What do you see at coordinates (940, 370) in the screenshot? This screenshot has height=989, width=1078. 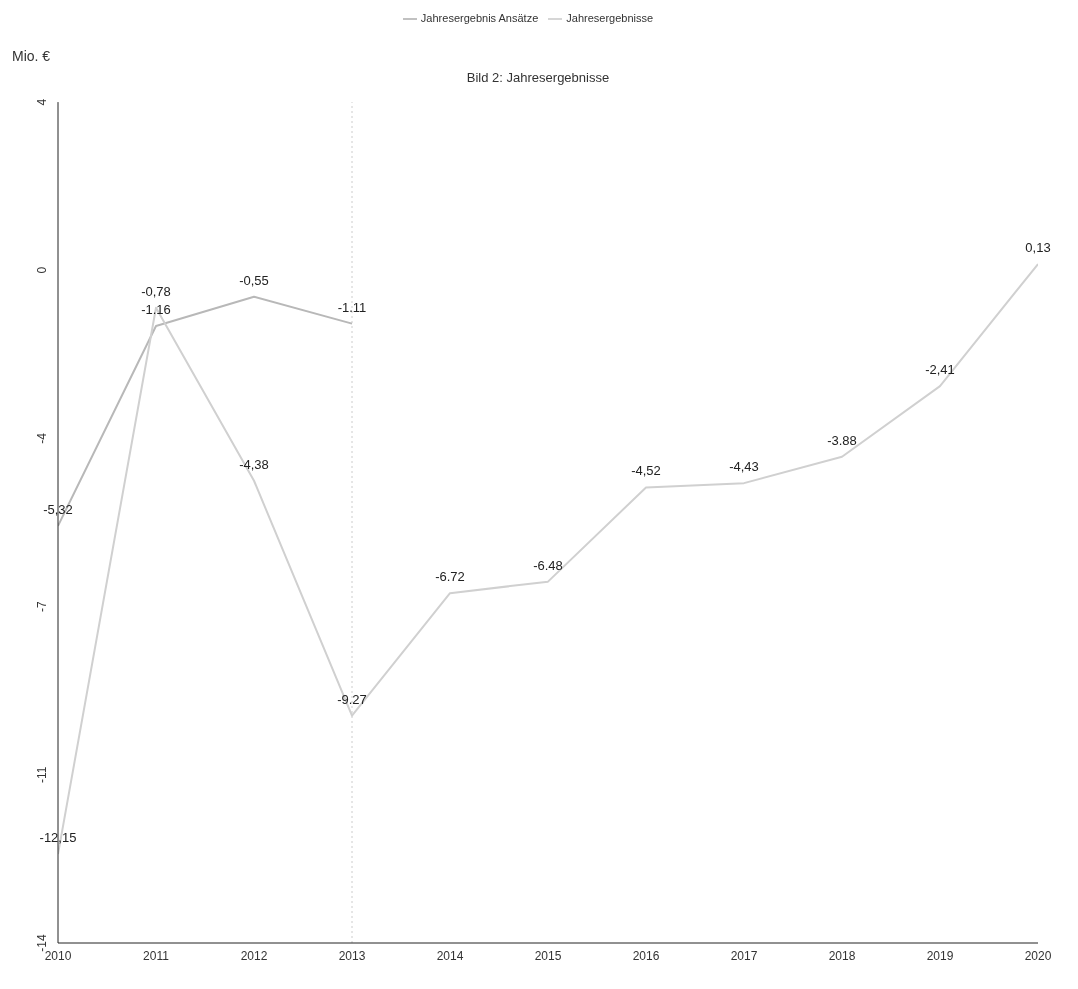 I see `data-label: -2,41` at bounding box center [940, 370].